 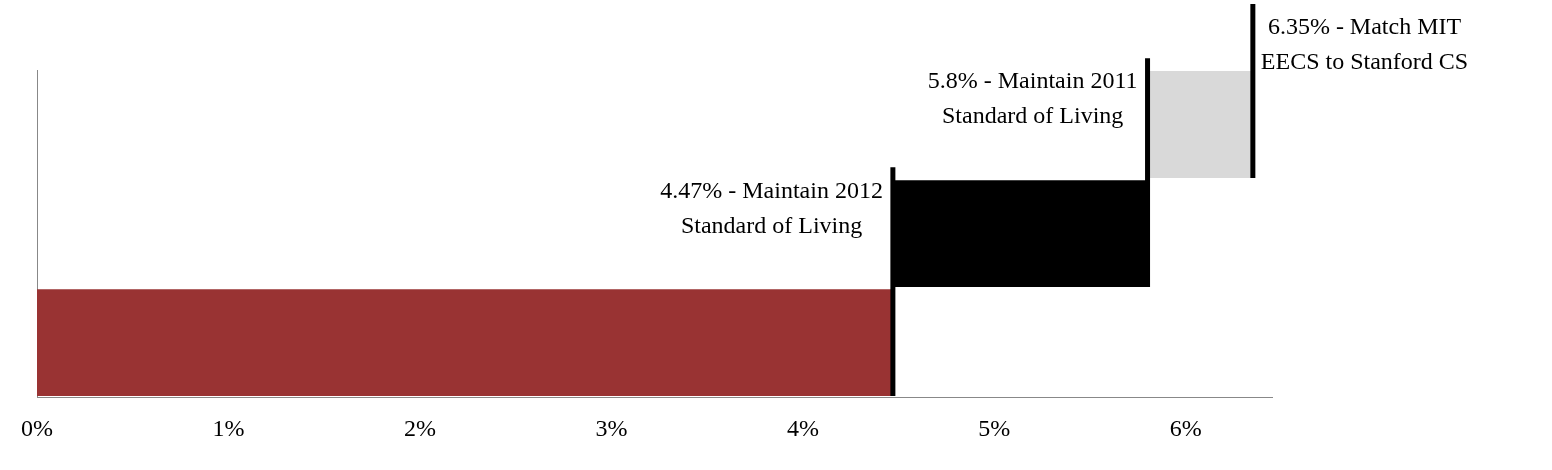 What do you see at coordinates (611, 427) in the screenshot?
I see `x-tick-label: 3%` at bounding box center [611, 427].